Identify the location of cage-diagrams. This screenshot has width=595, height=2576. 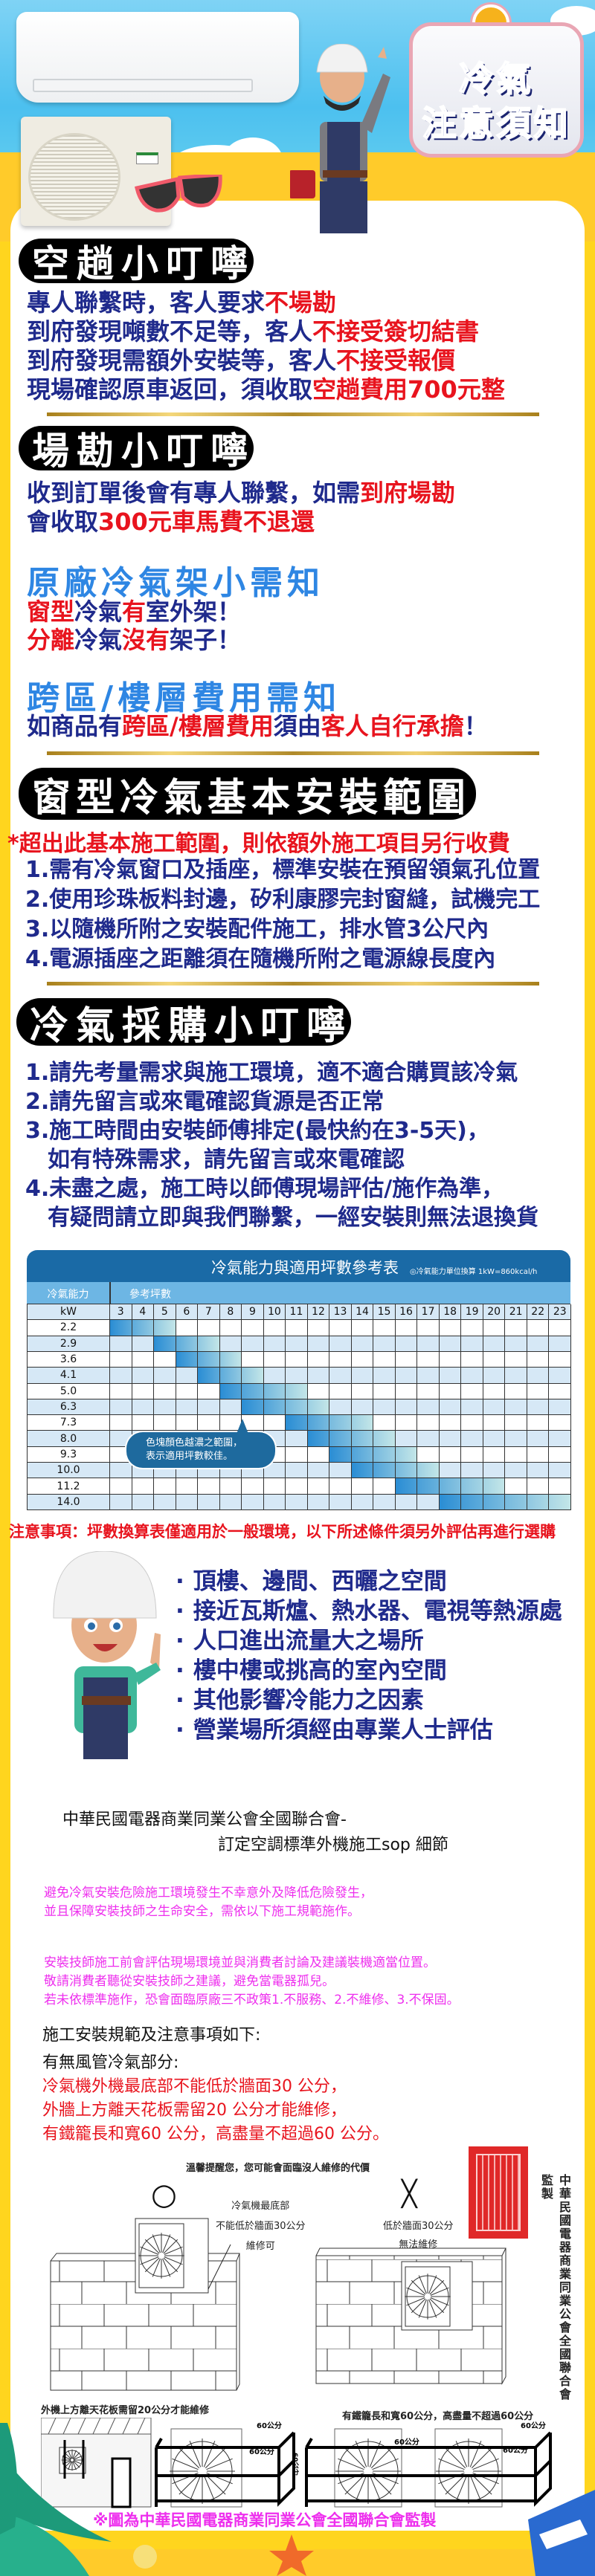
(296, 2463).